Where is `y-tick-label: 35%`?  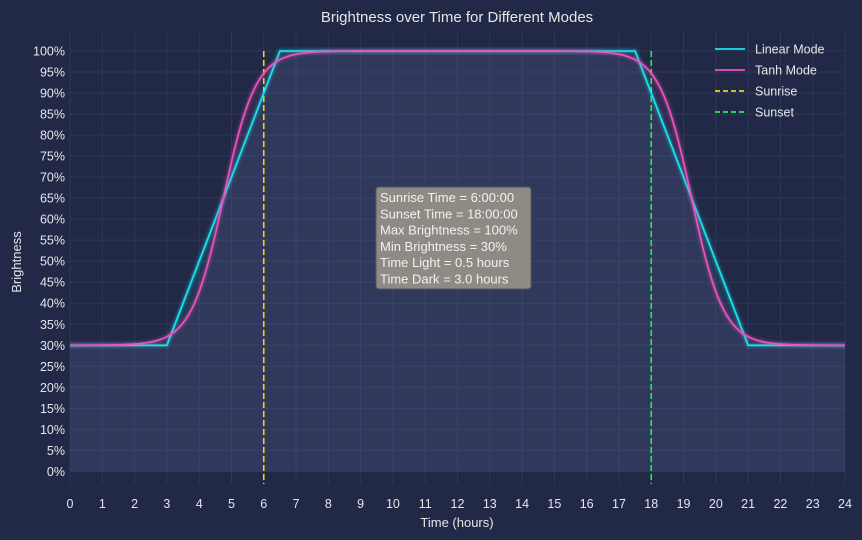 y-tick-label: 35% is located at coordinates (52, 325).